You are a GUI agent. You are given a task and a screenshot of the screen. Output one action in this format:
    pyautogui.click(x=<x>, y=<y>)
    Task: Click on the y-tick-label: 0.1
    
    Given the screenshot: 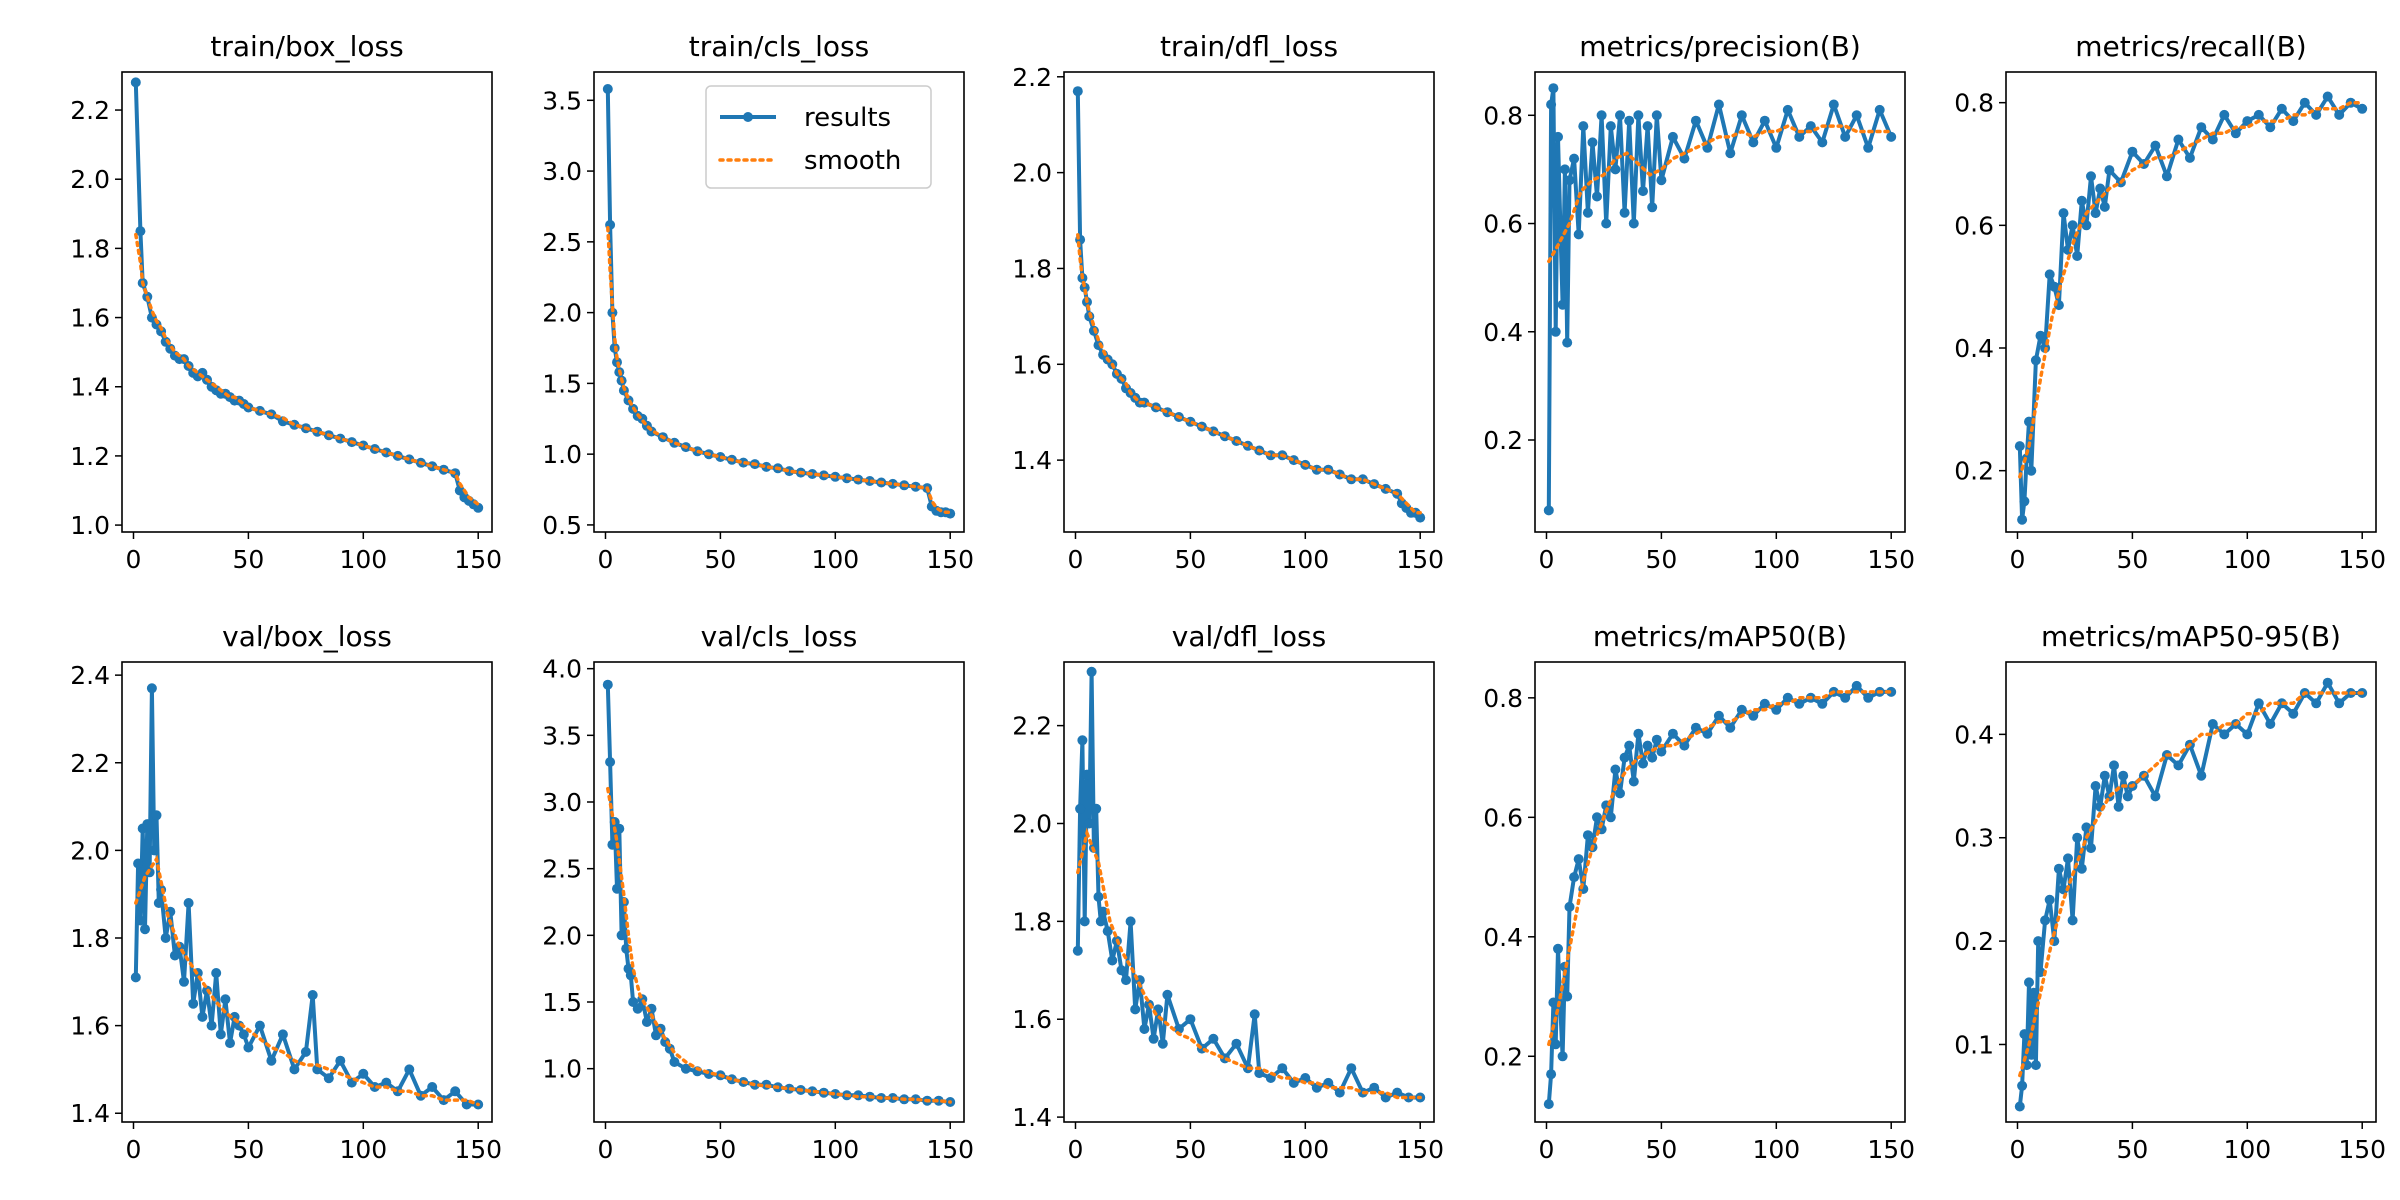 What is the action you would take?
    pyautogui.click(x=1974, y=1044)
    